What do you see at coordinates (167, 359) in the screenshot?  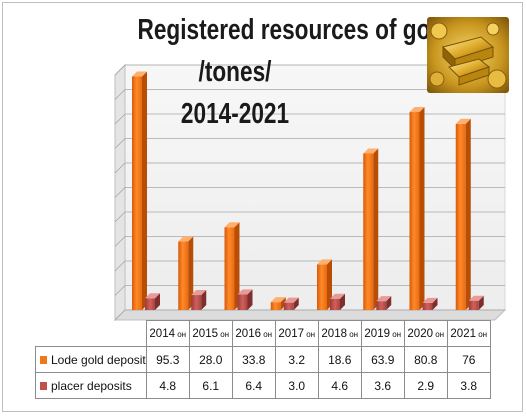 I see `data-label-lode-2014: 95.3` at bounding box center [167, 359].